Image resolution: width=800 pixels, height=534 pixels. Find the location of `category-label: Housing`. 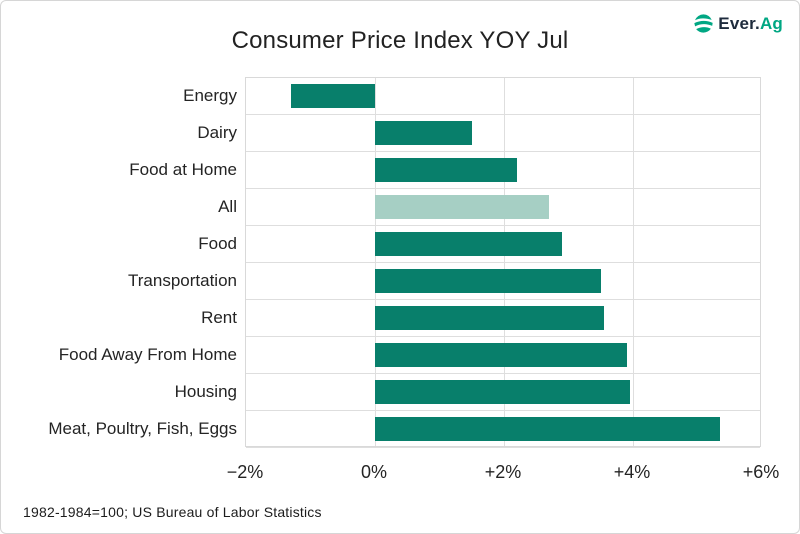

category-label: Housing is located at coordinates (205, 391).